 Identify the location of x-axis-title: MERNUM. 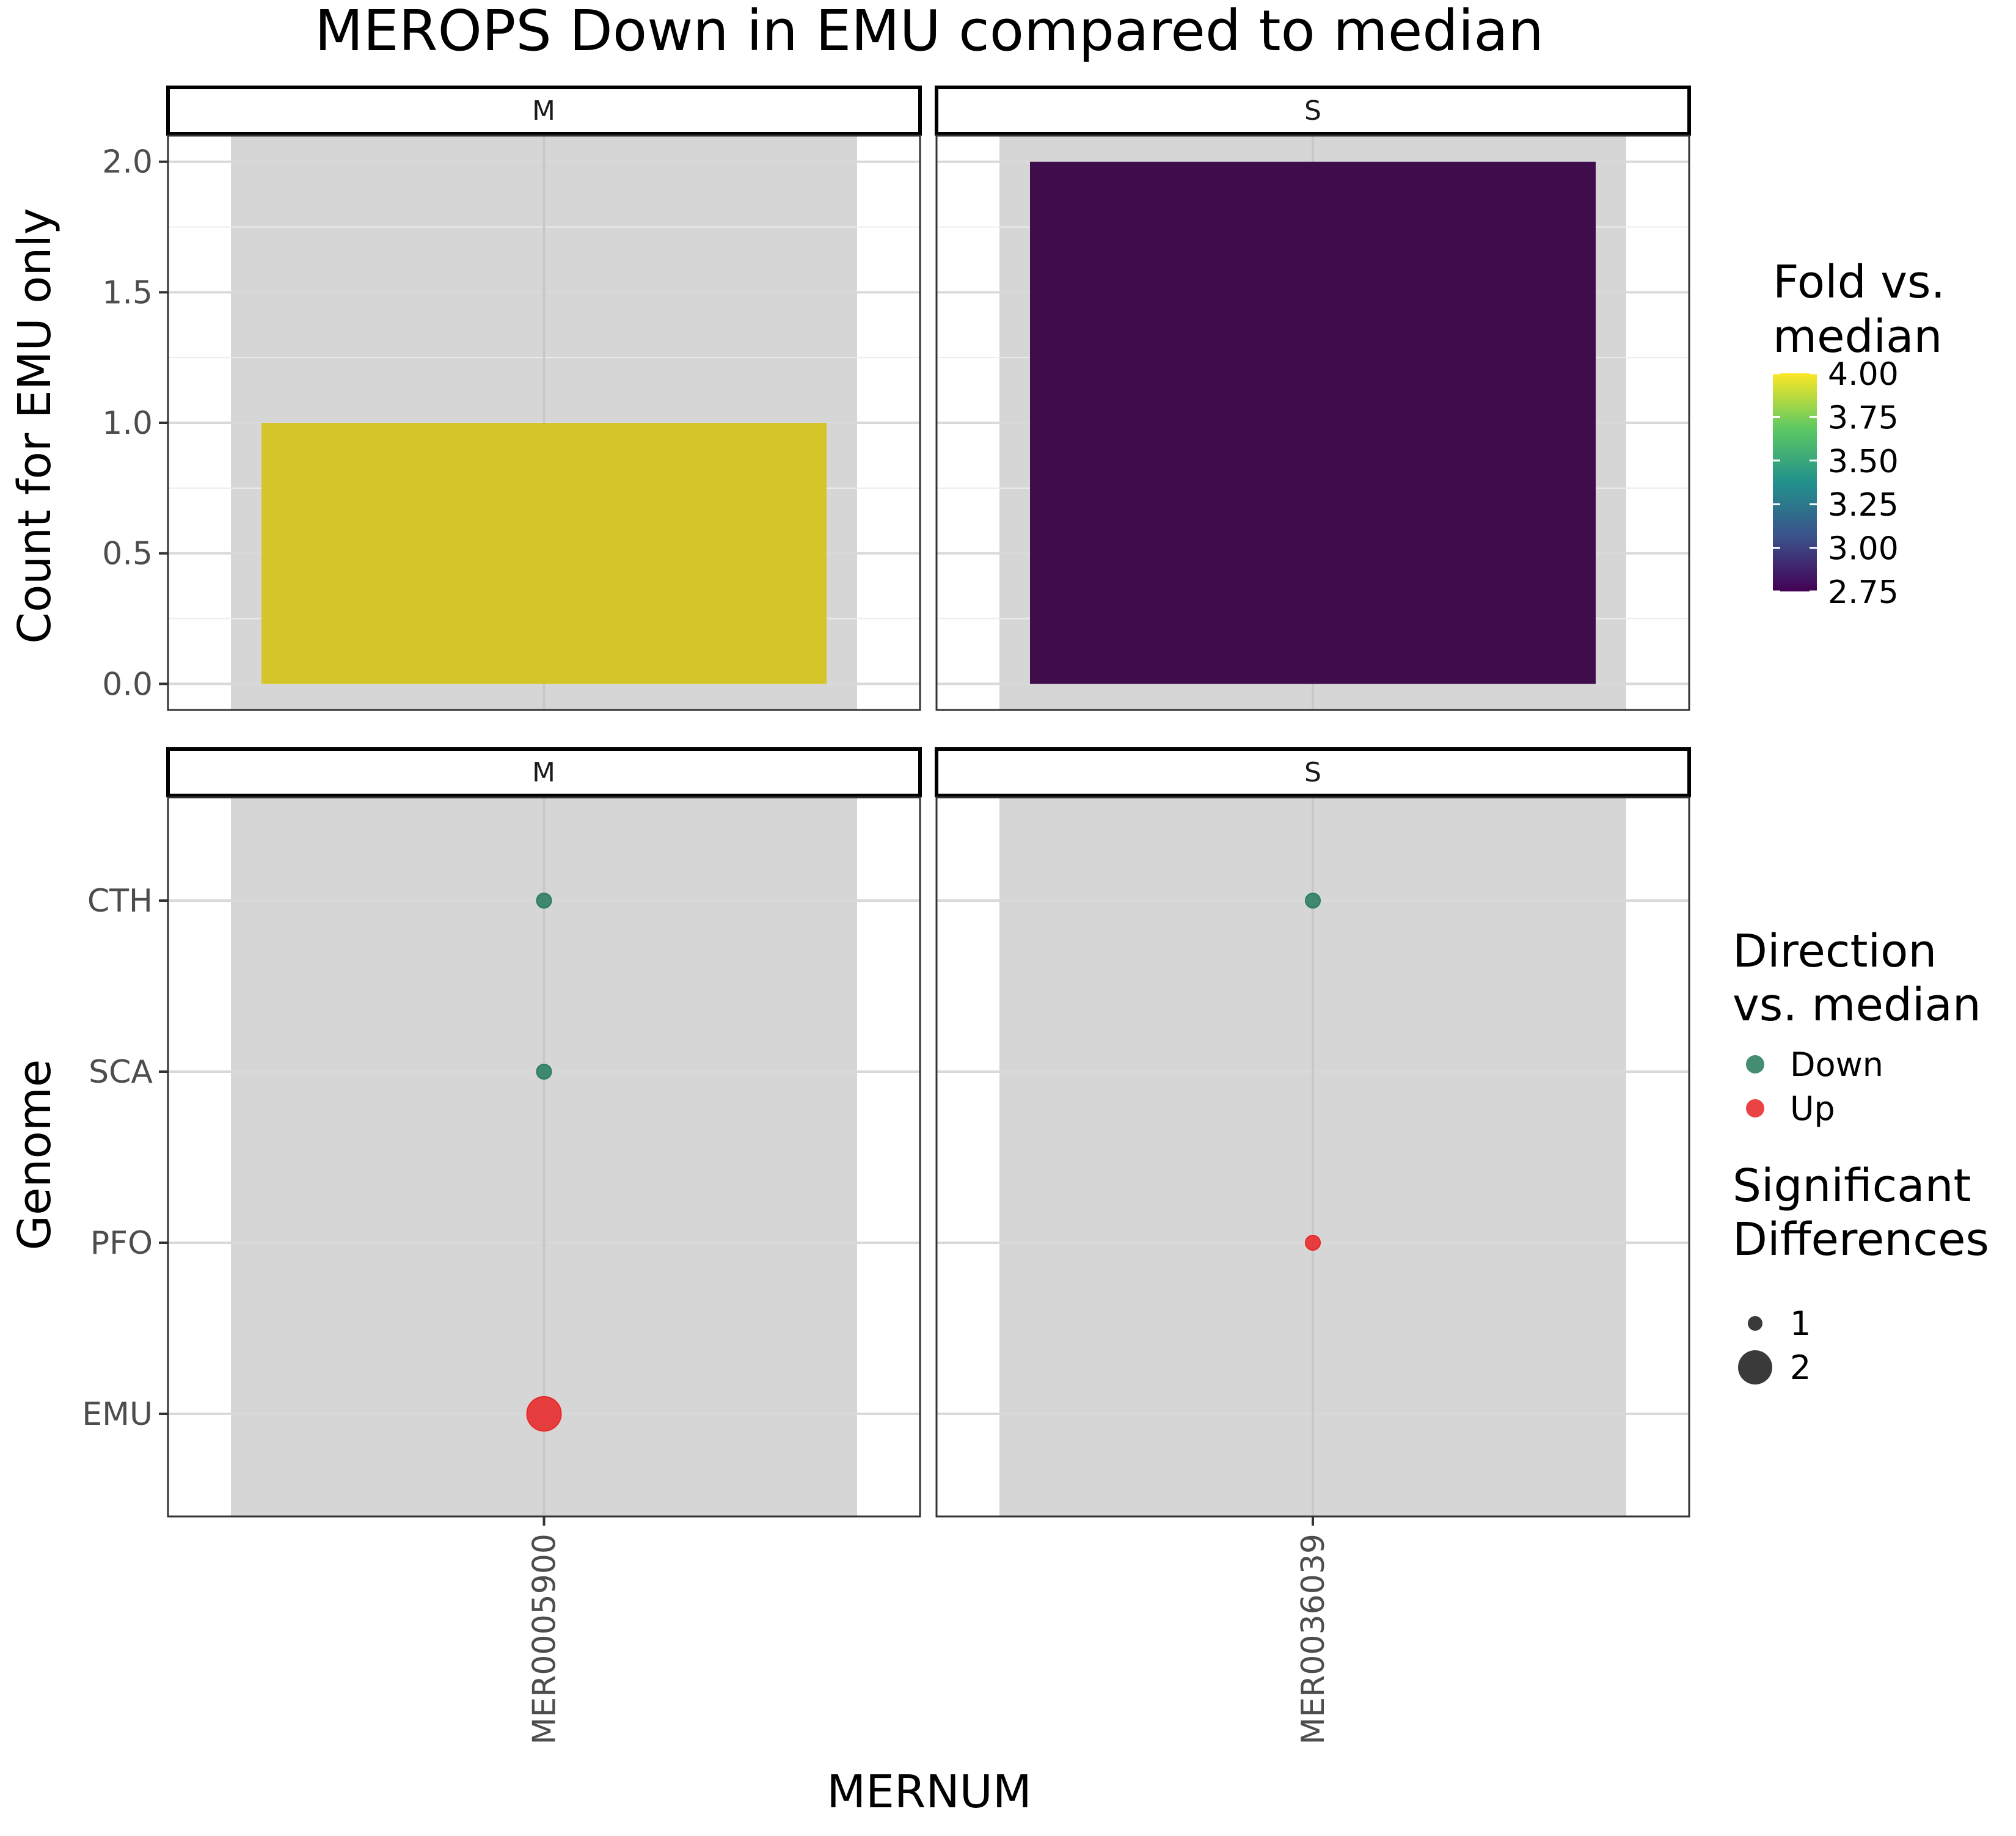
(929, 1792).